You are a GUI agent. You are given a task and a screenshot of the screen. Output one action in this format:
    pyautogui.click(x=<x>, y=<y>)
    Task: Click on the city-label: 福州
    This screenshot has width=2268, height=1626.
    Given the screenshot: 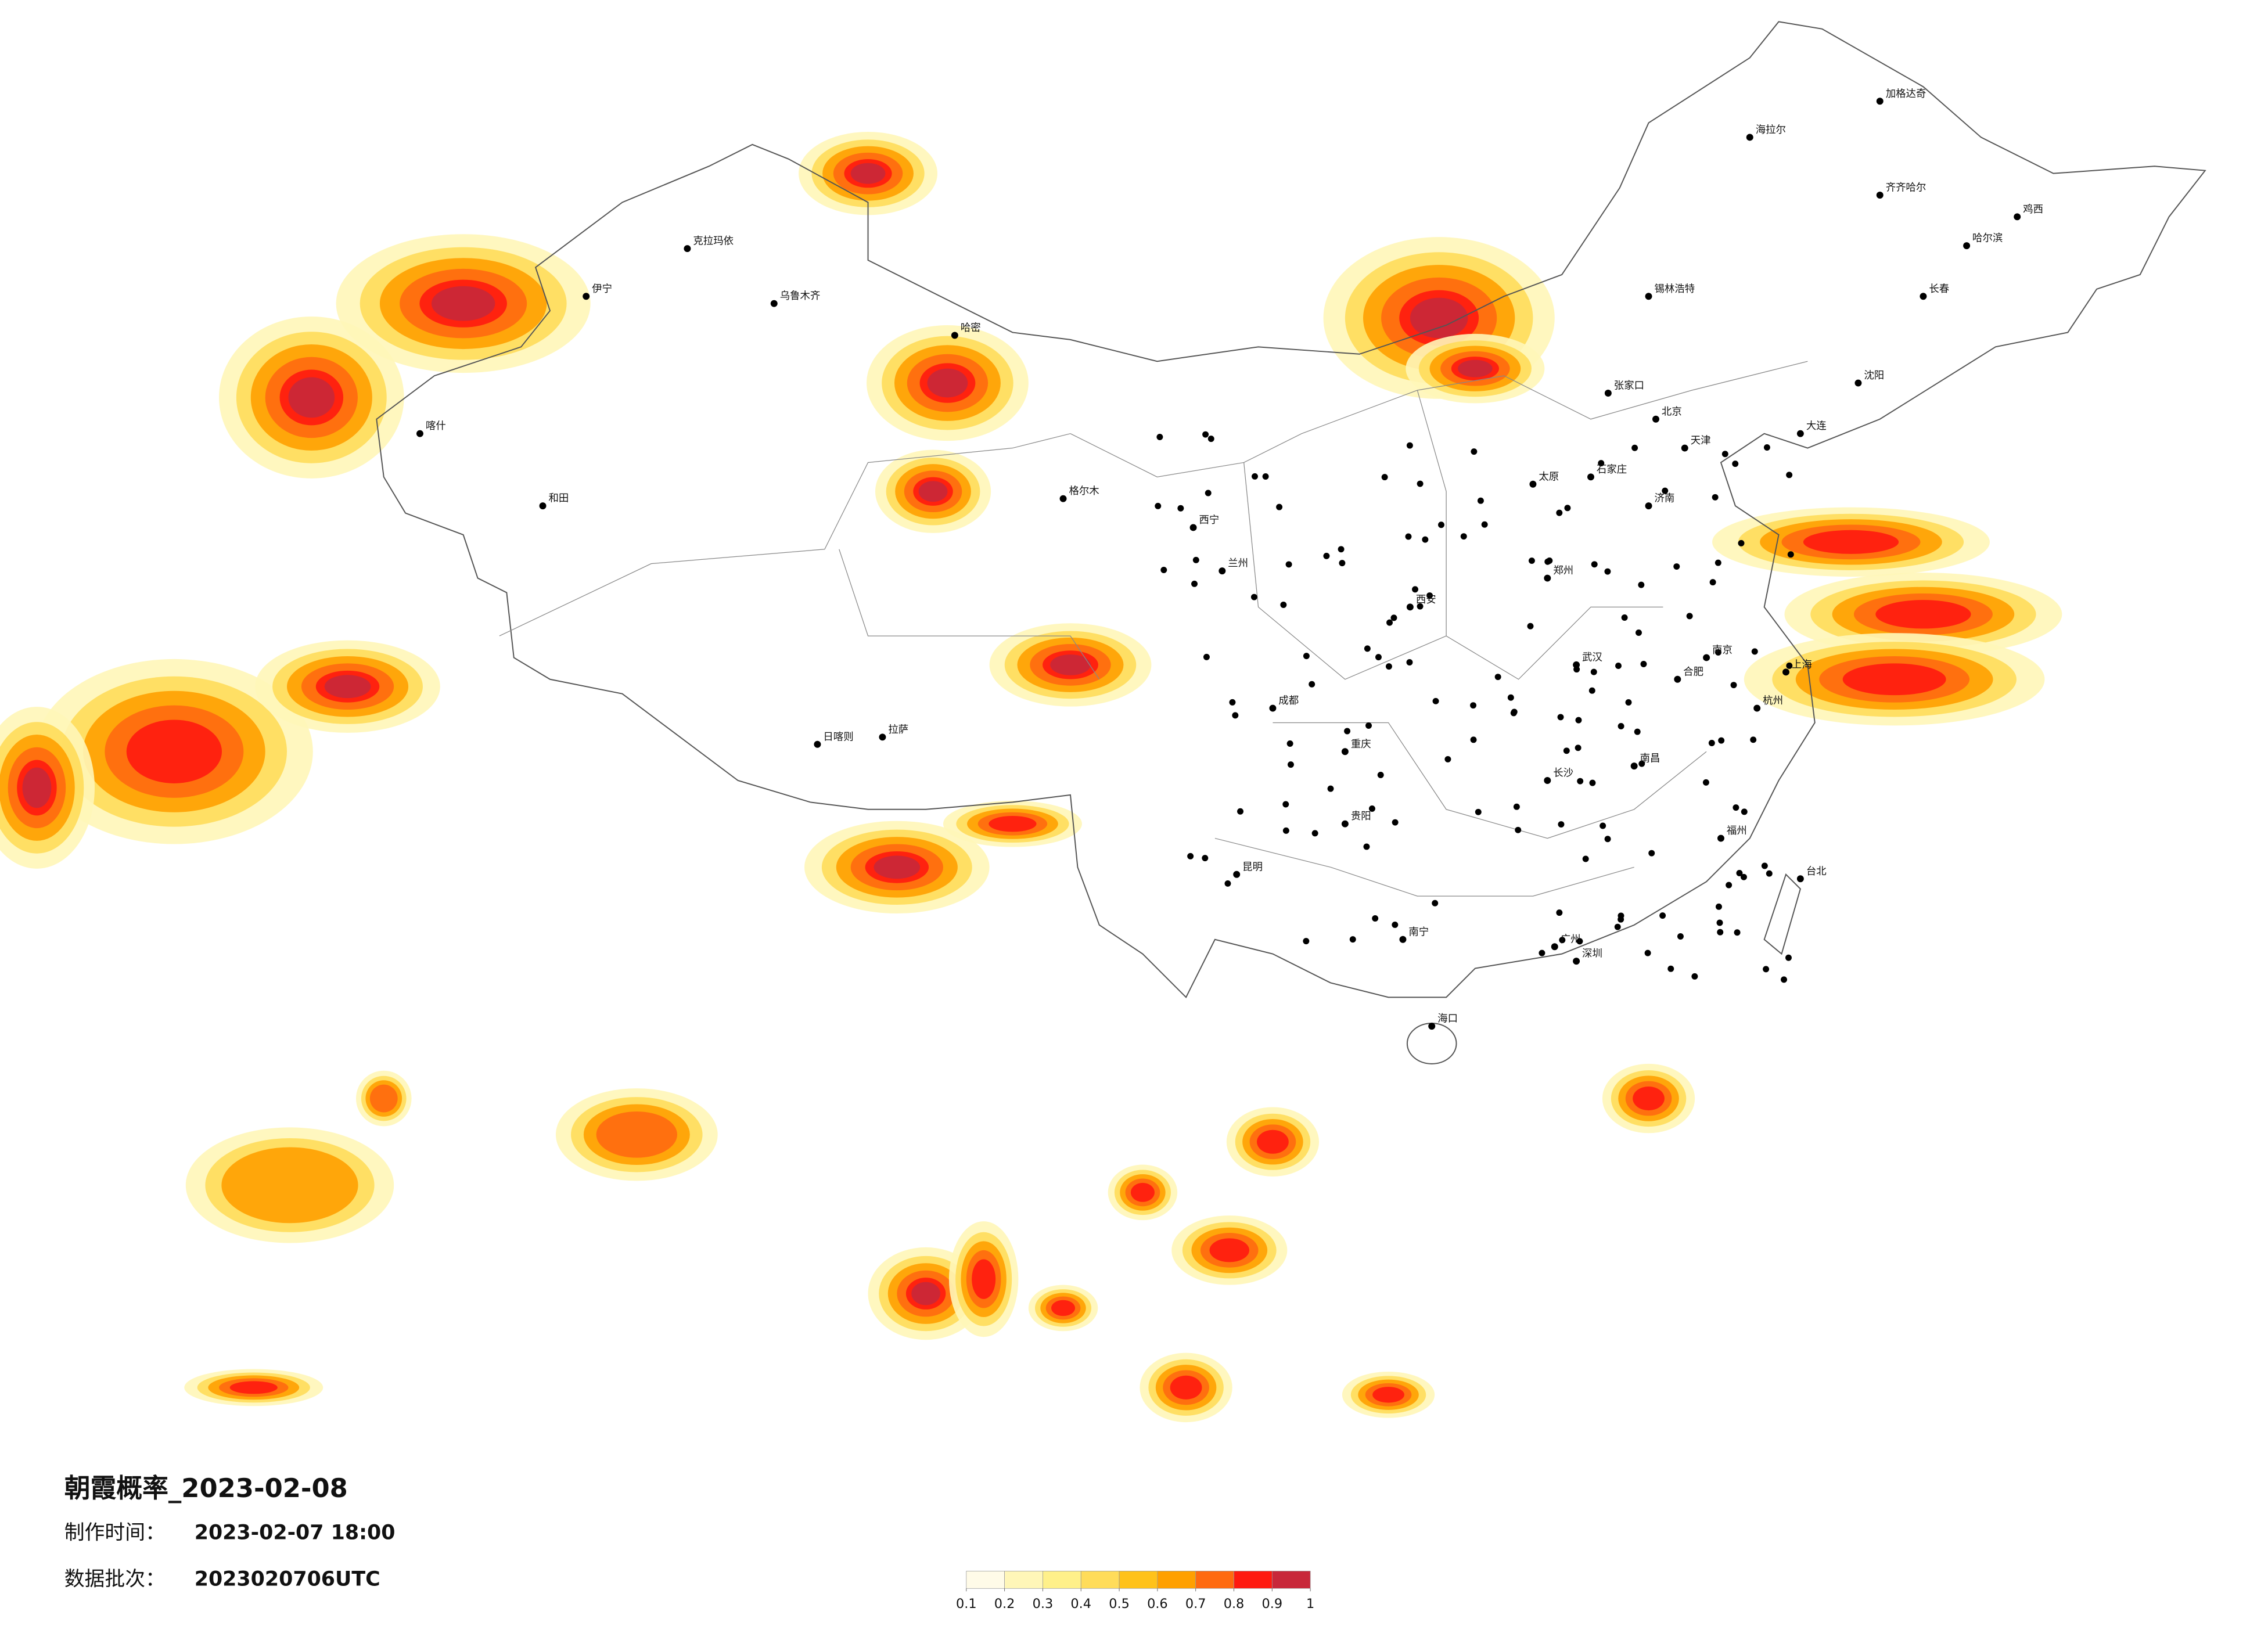 What is the action you would take?
    pyautogui.click(x=1737, y=831)
    